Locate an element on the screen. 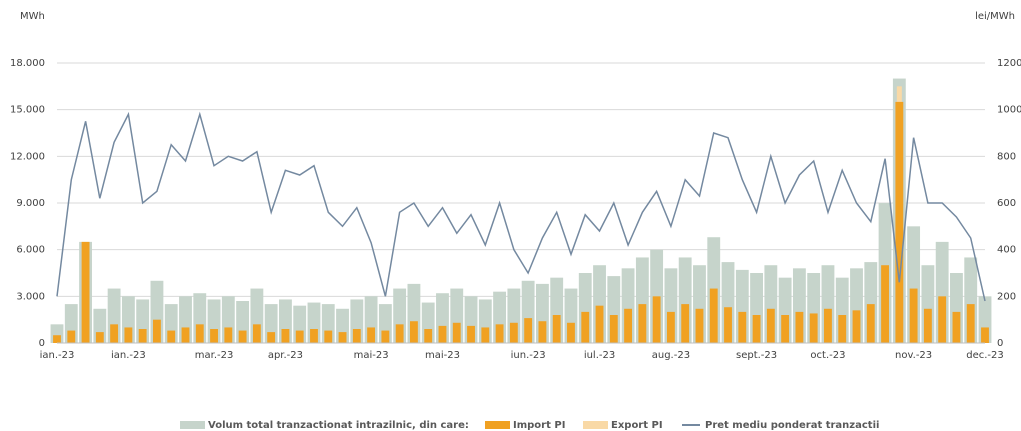  y-axis-unit: MWh is located at coordinates (32, 16).